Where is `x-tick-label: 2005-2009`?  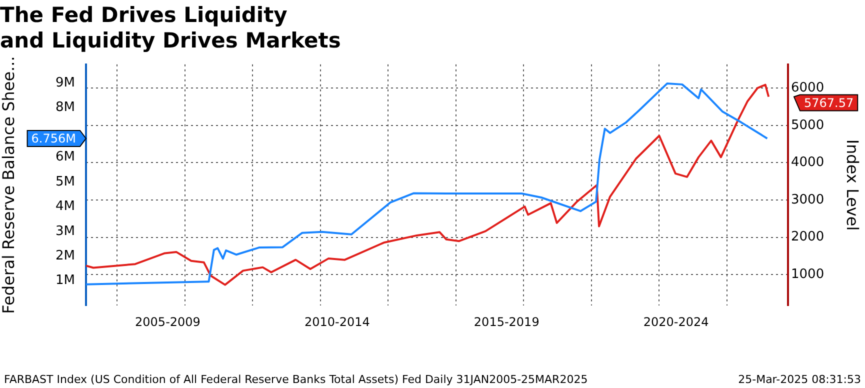 x-tick-label: 2005-2009 is located at coordinates (167, 321).